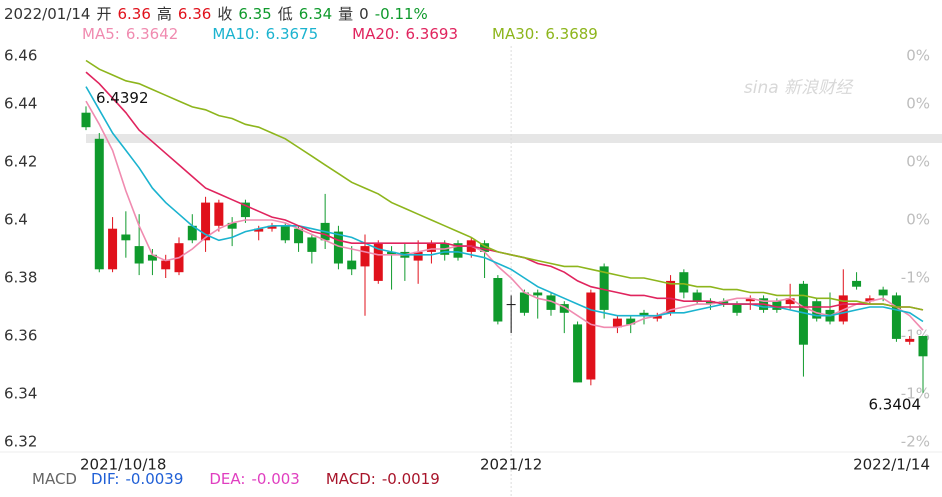 The width and height of the screenshot is (942, 497). I want to click on quote-field-label: 开, so click(104, 14).